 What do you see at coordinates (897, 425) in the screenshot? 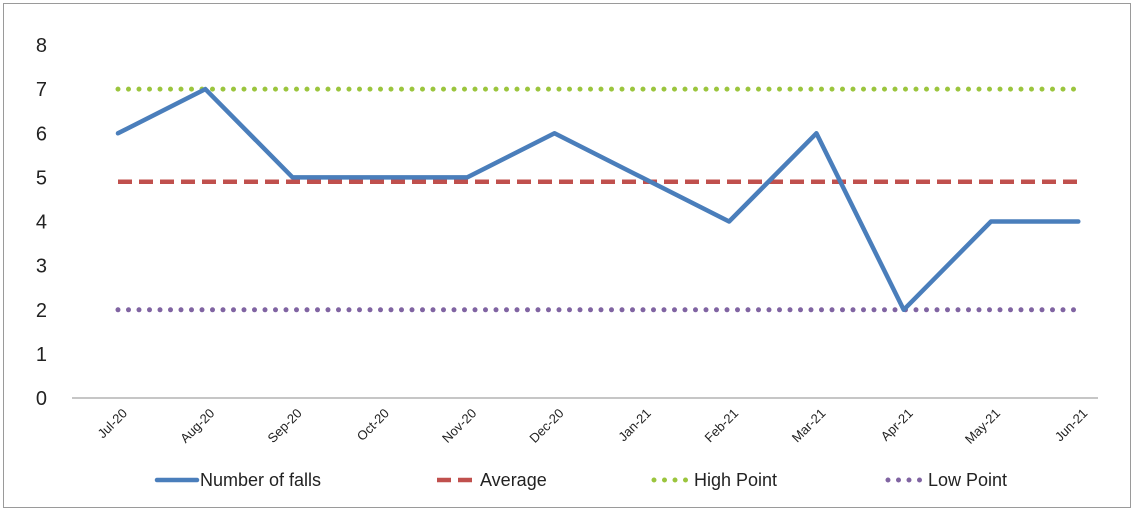
I see `x-tick-label: Apr-21` at bounding box center [897, 425].